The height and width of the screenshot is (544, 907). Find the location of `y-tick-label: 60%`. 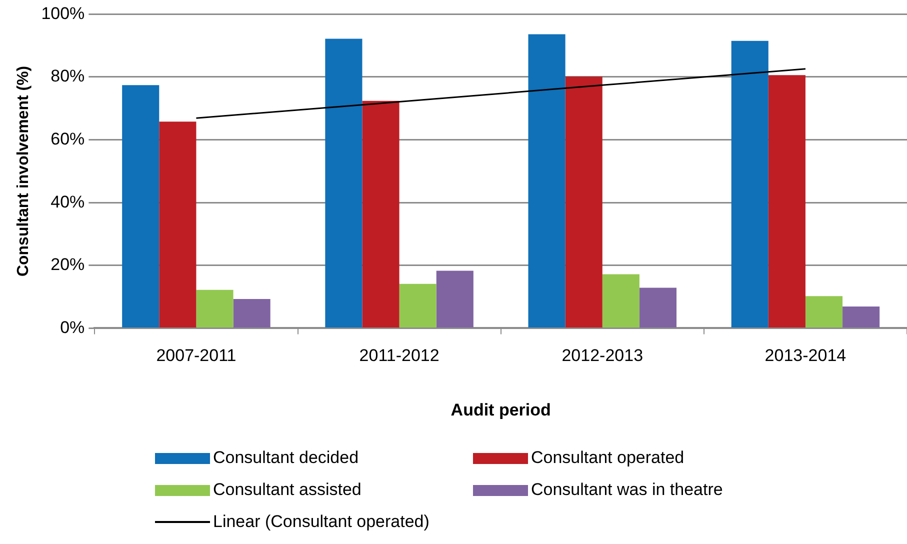

y-tick-label: 60% is located at coordinates (67, 138).